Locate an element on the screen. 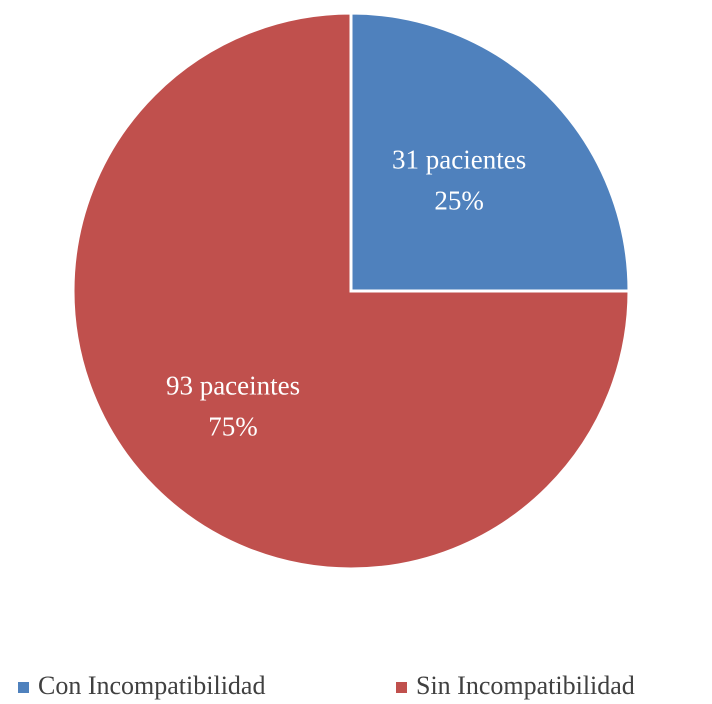 This screenshot has height=704, width=712. legend-text: Con Incompatibilidad is located at coordinates (151, 685).